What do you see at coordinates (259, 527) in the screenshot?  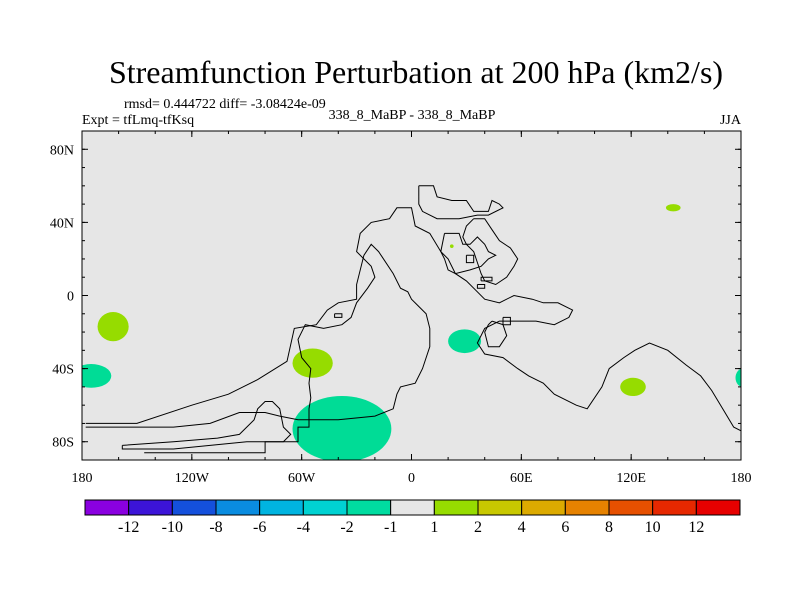 I see `colorbar-label: -6` at bounding box center [259, 527].